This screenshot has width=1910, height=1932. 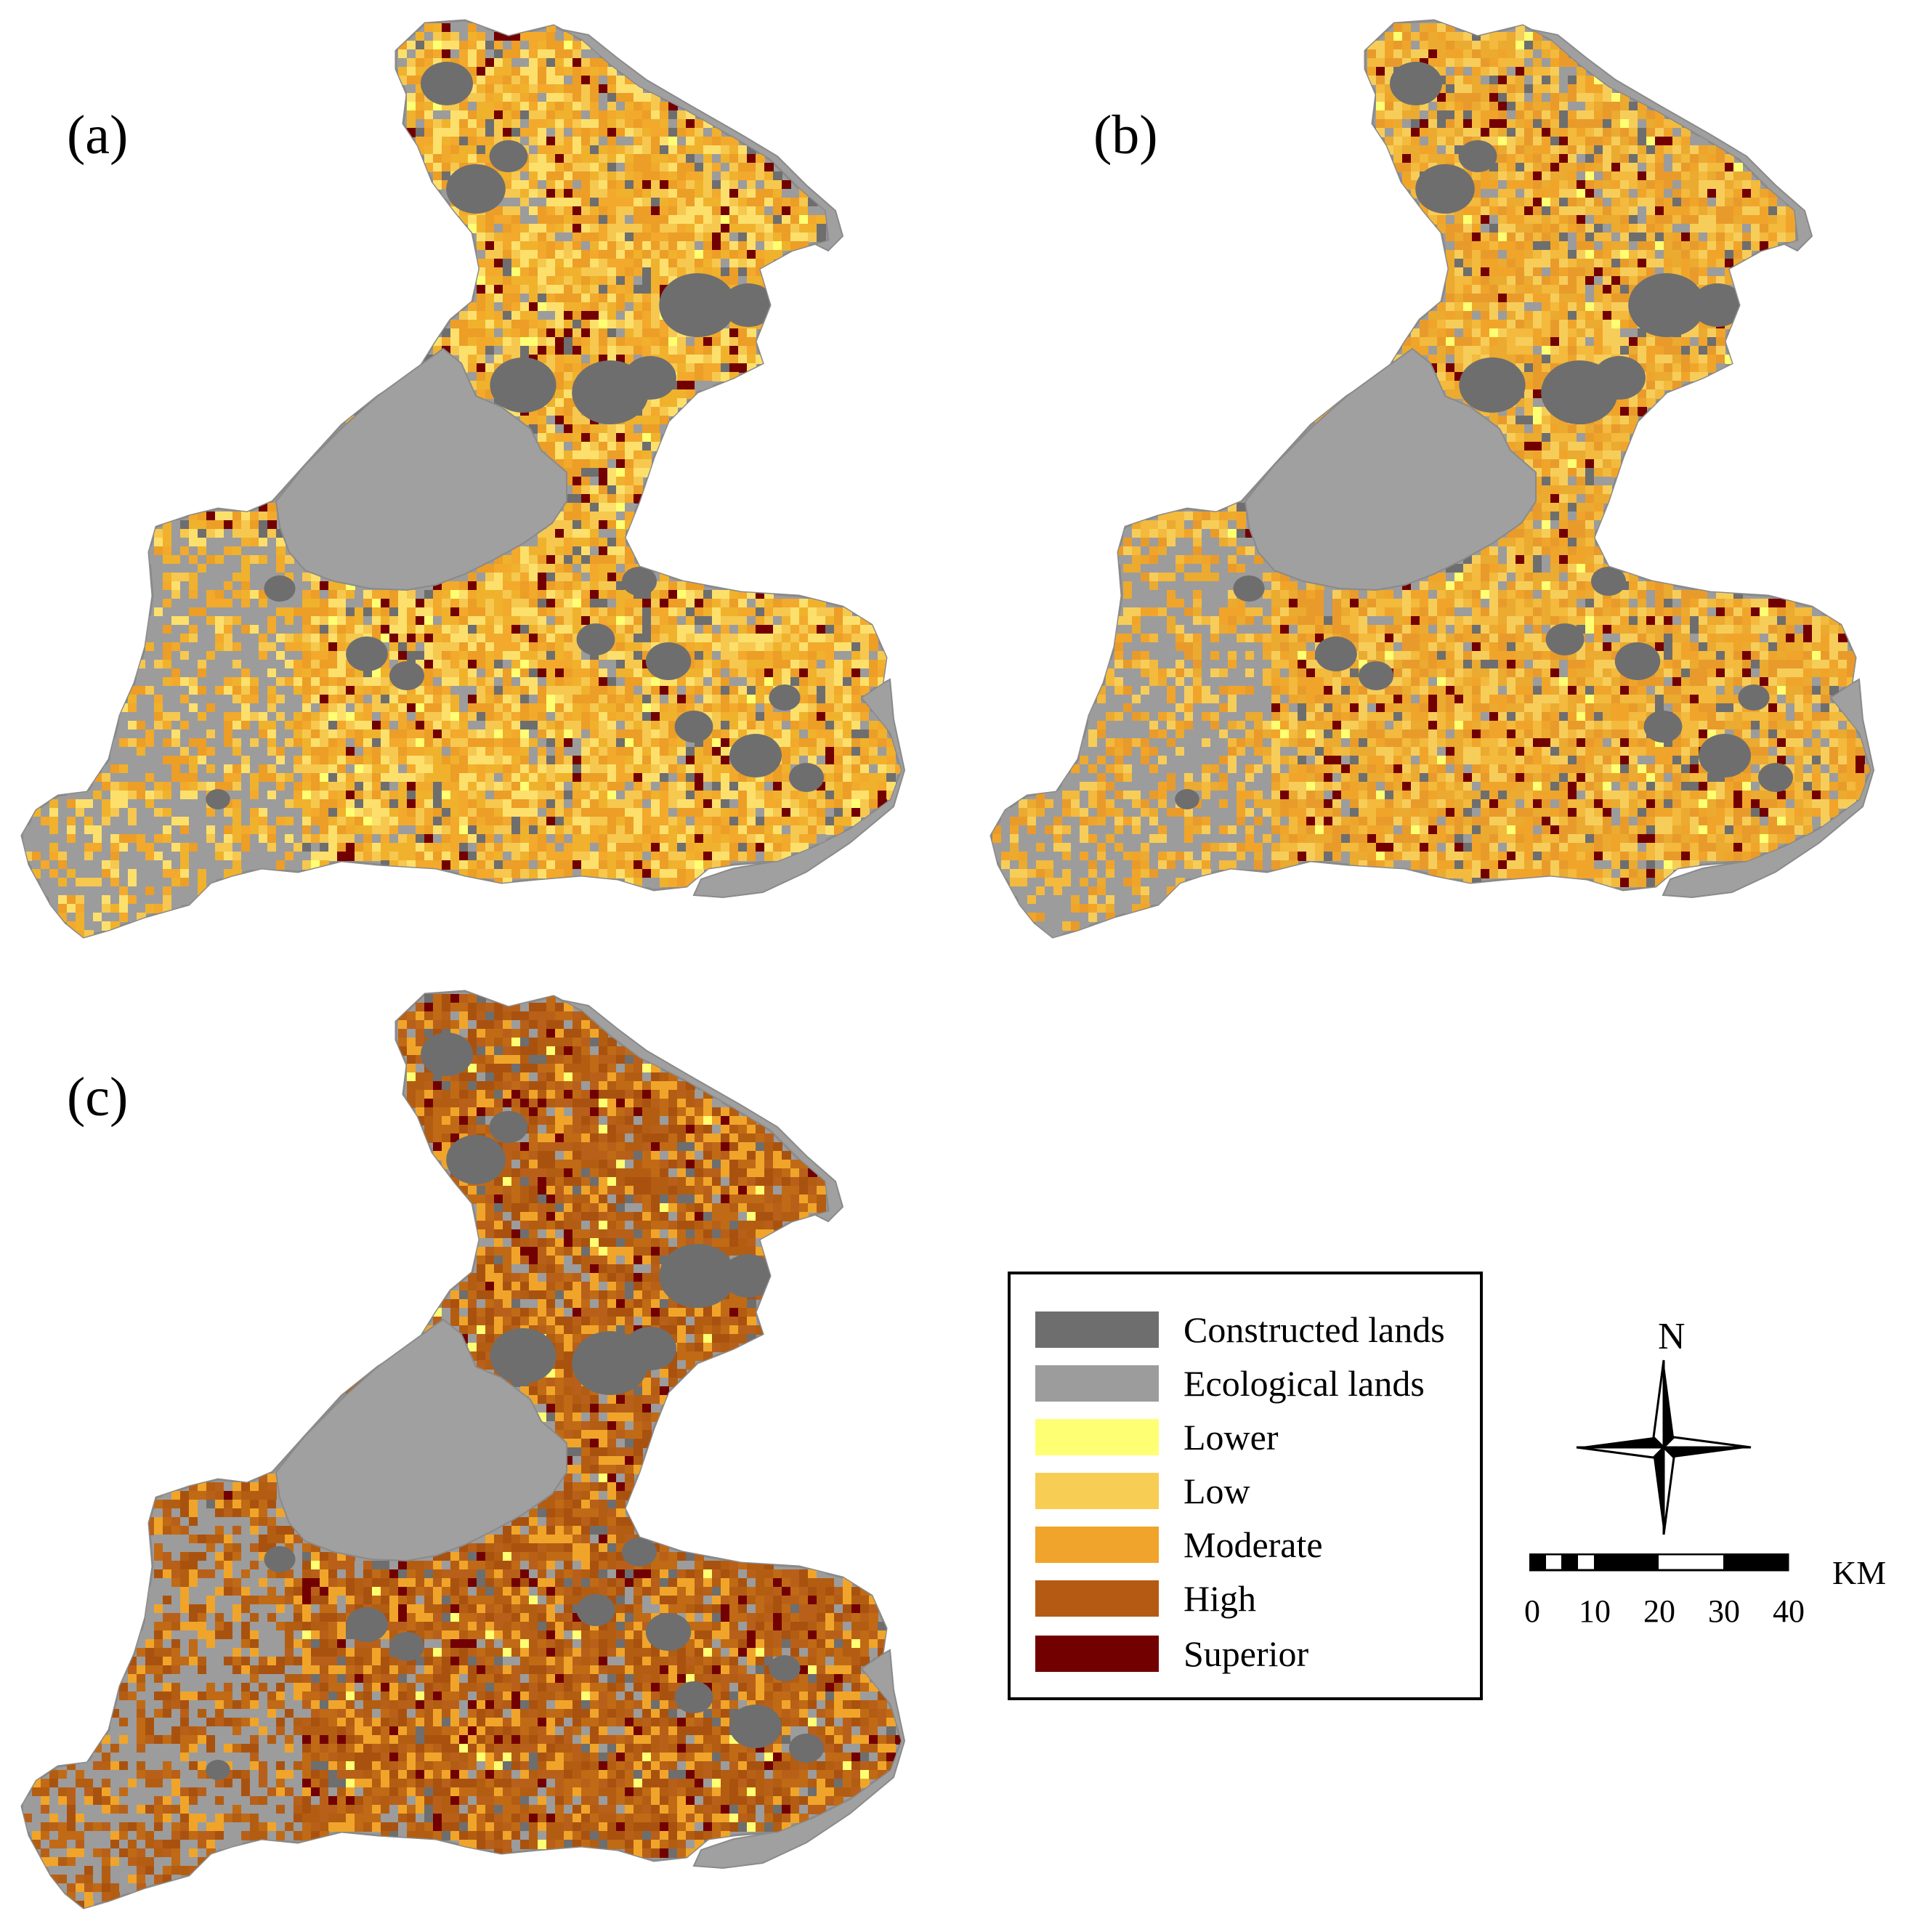 What do you see at coordinates (1097, 1654) in the screenshot?
I see `legend-swatch-superior` at bounding box center [1097, 1654].